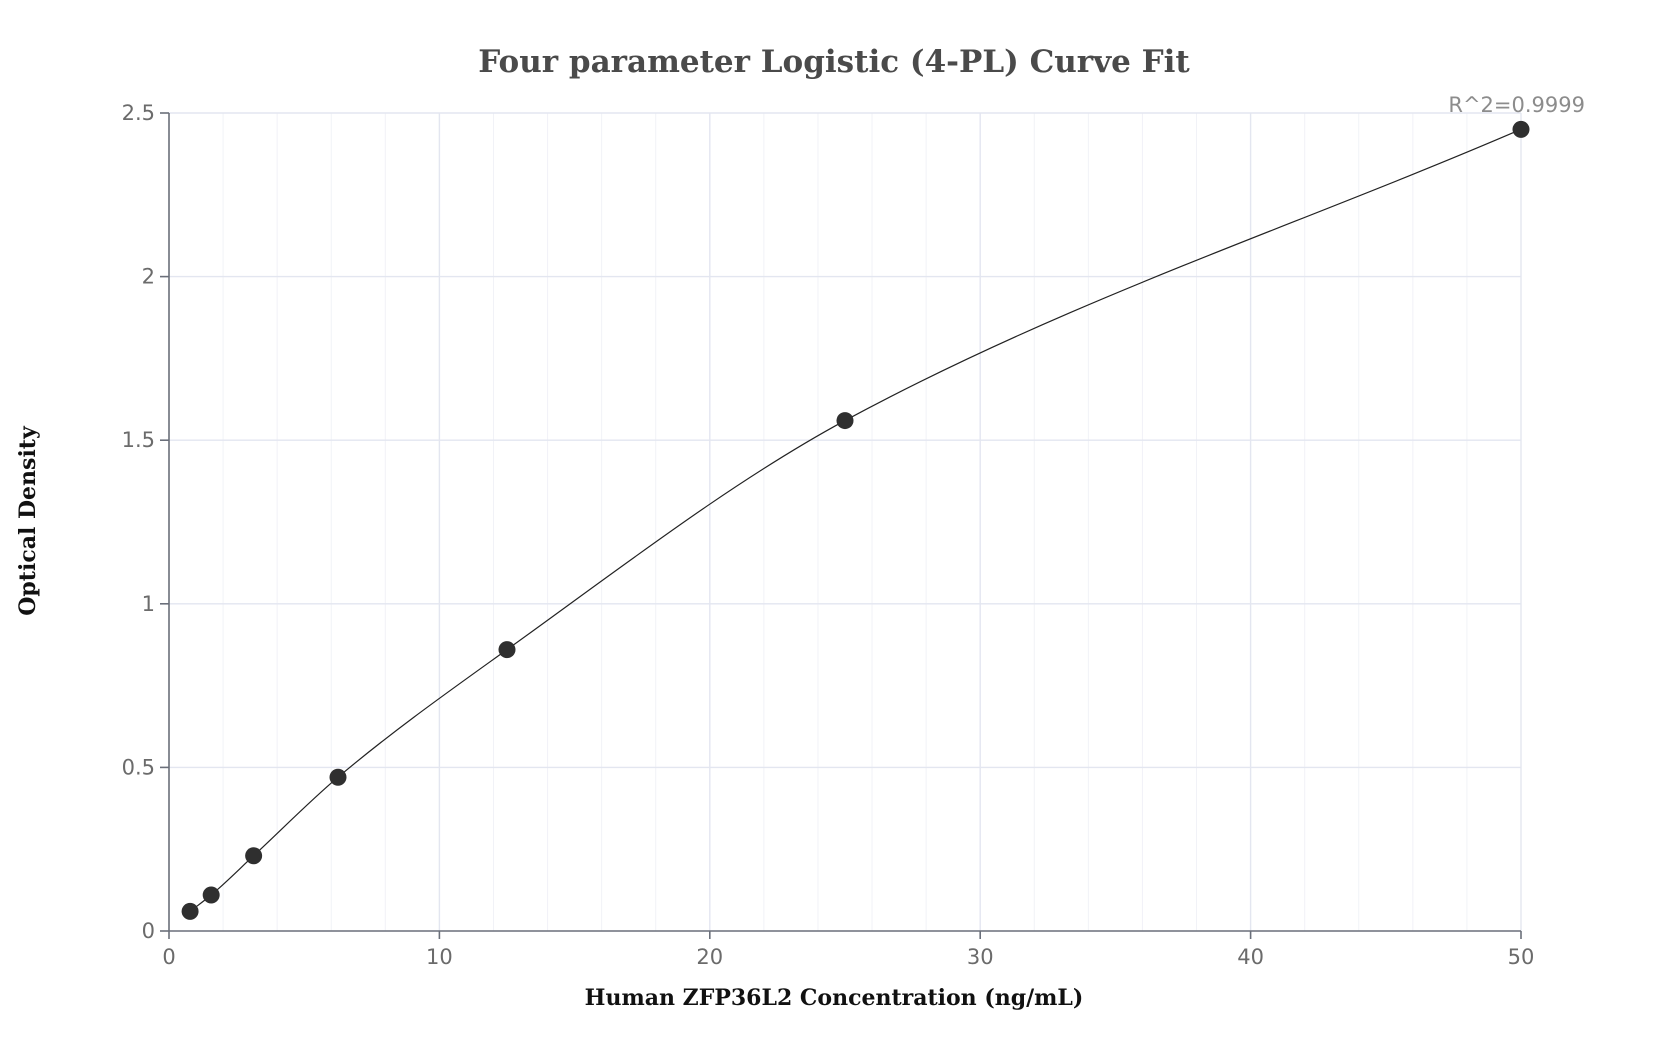 Image resolution: width=1668 pixels, height=1050 pixels. What do you see at coordinates (138, 113) in the screenshot?
I see `y-tick-label: 2.5` at bounding box center [138, 113].